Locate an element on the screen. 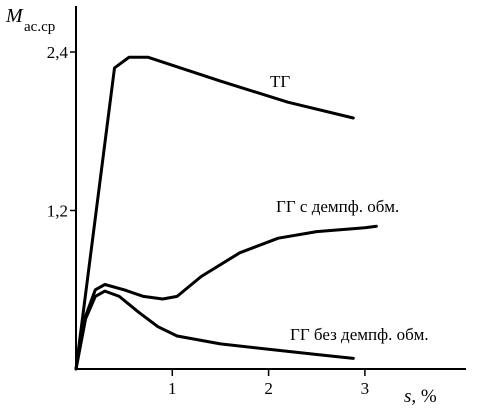 This screenshot has height=410, width=481. y-axis-title-main: M is located at coordinates (14, 16).